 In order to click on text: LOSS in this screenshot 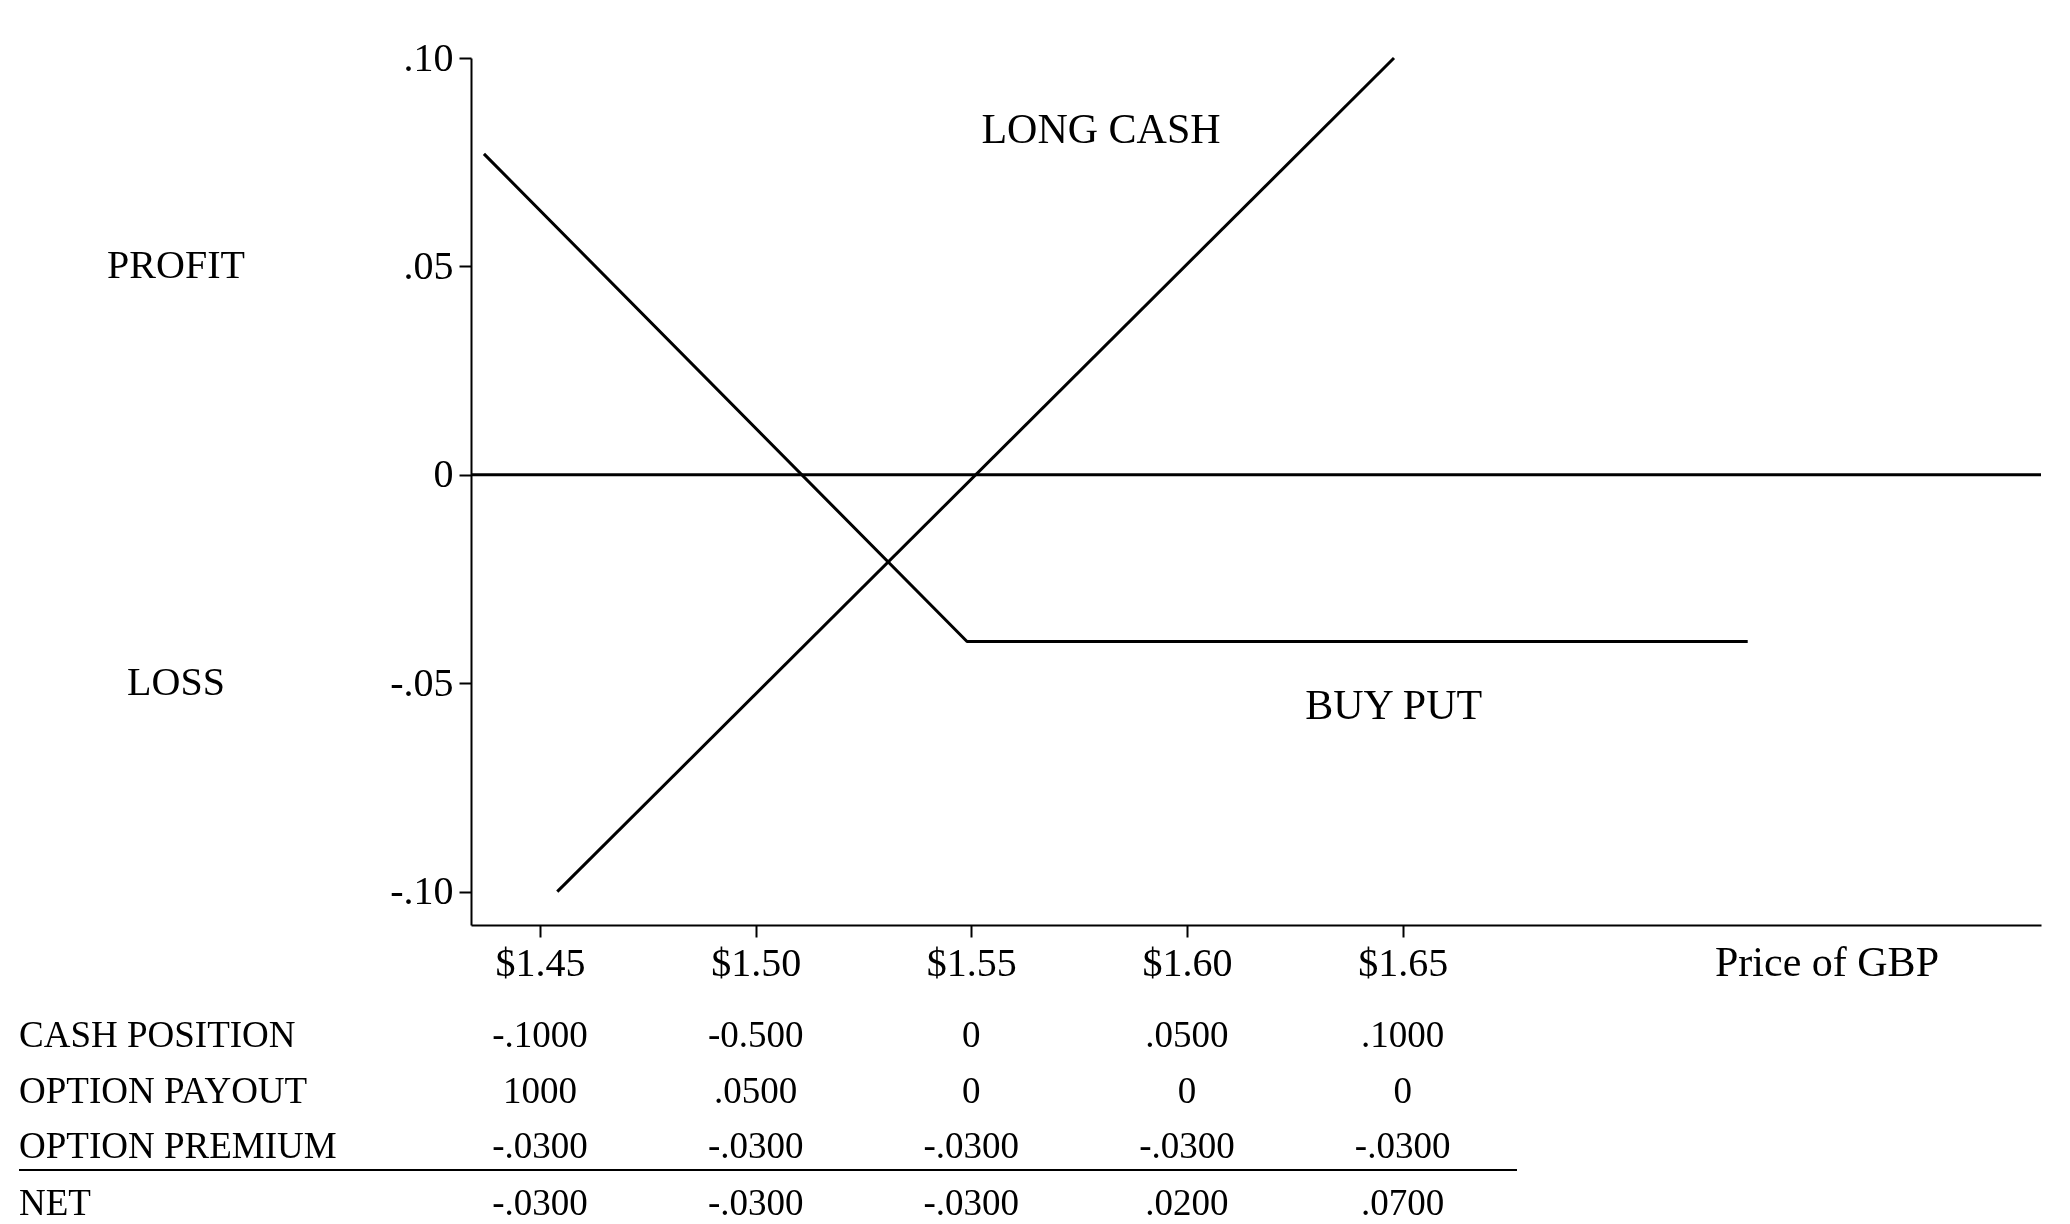, I will do `click(176, 682)`.